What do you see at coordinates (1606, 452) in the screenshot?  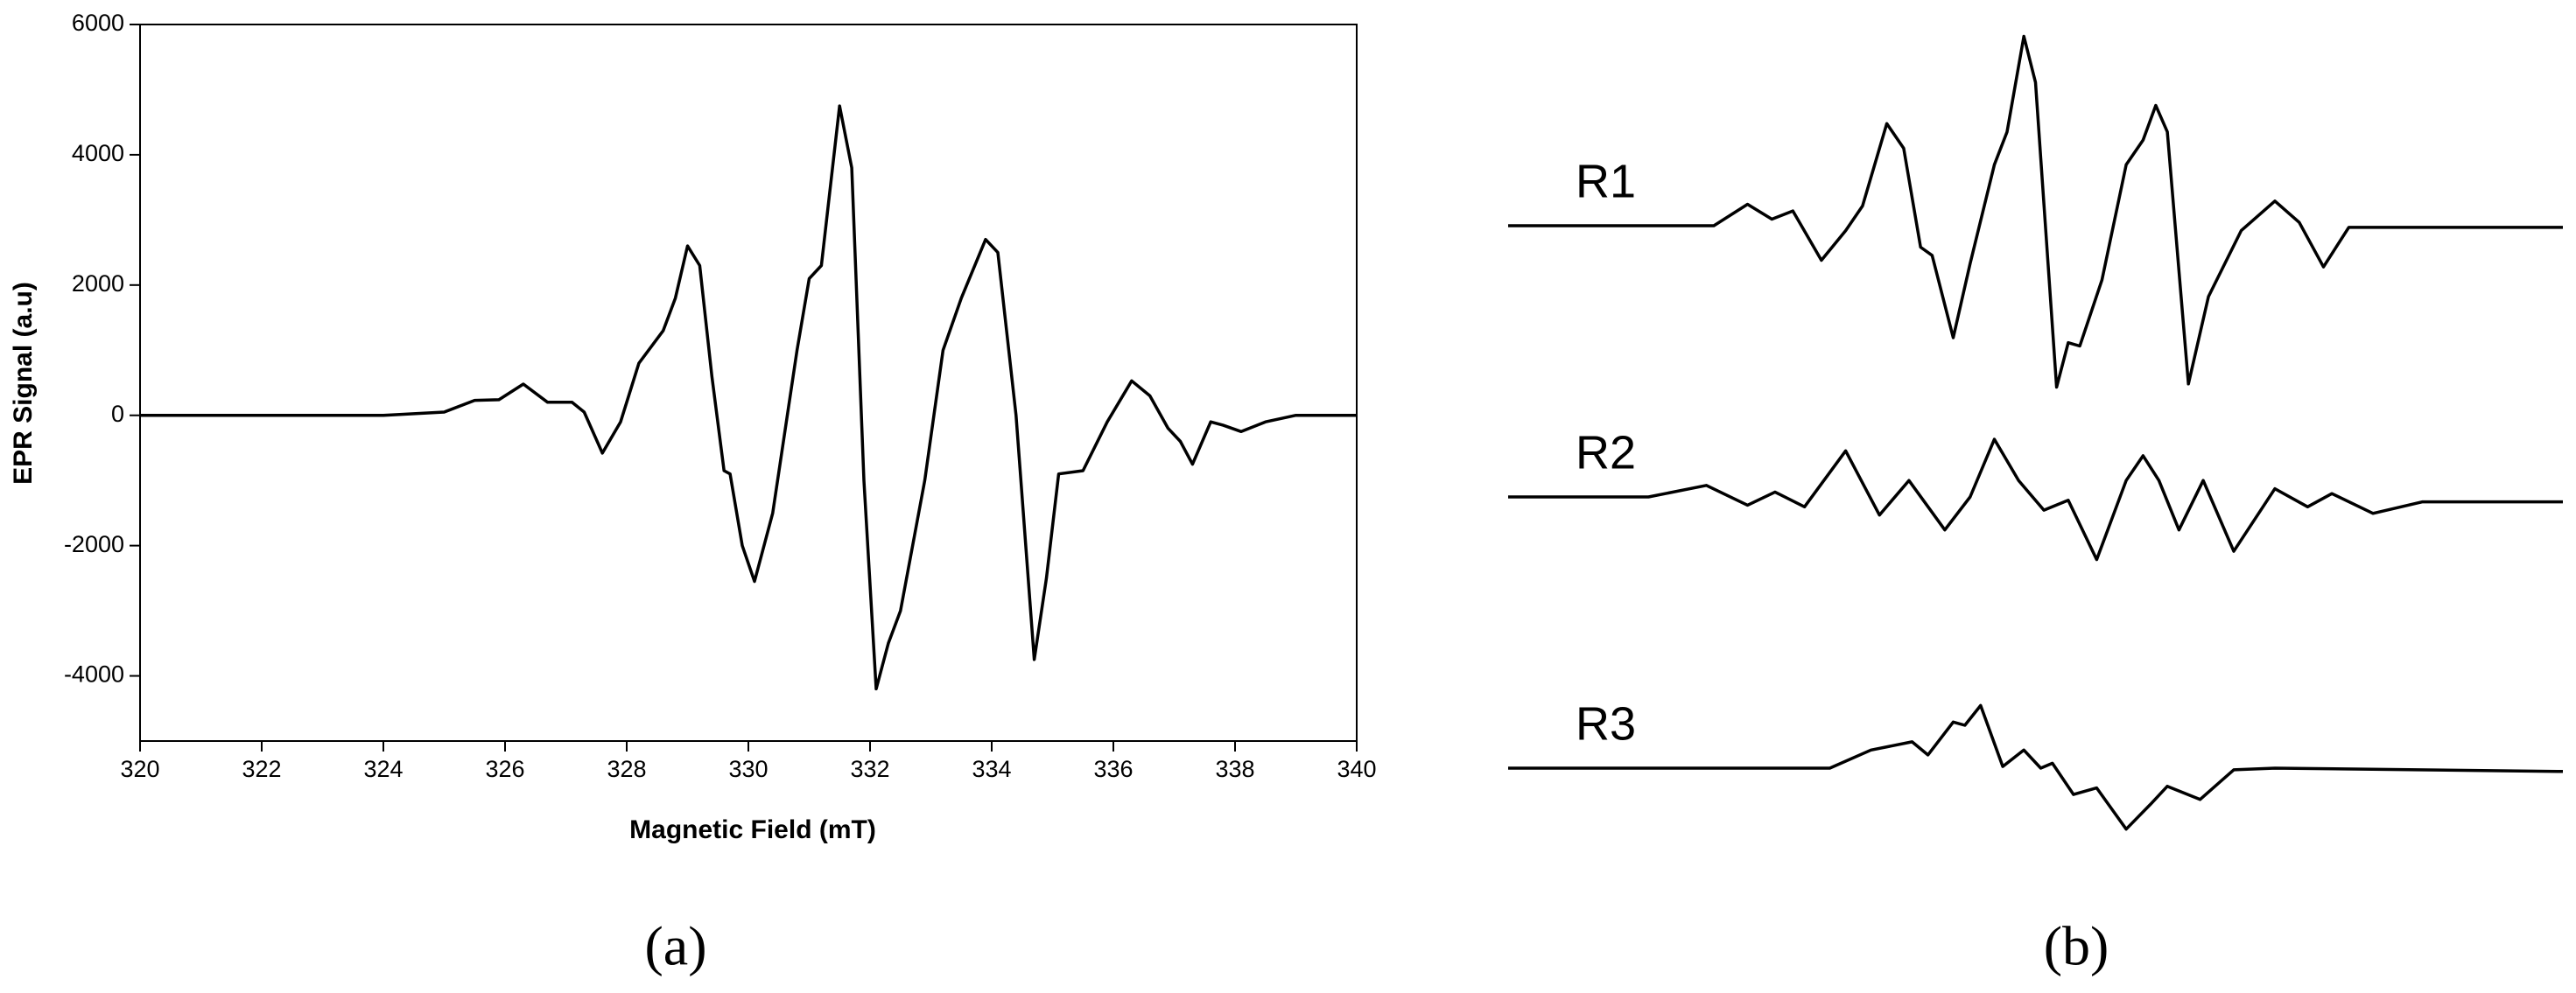 I see `trace-name: R2` at bounding box center [1606, 452].